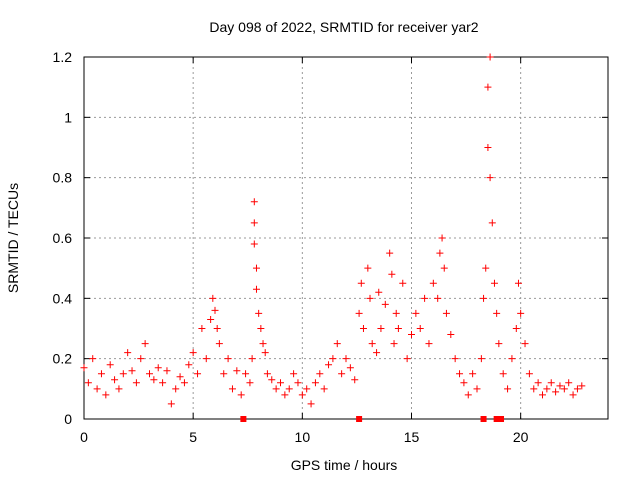 This screenshot has width=640, height=480. I want to click on y-tick-label: 0, so click(68, 419).